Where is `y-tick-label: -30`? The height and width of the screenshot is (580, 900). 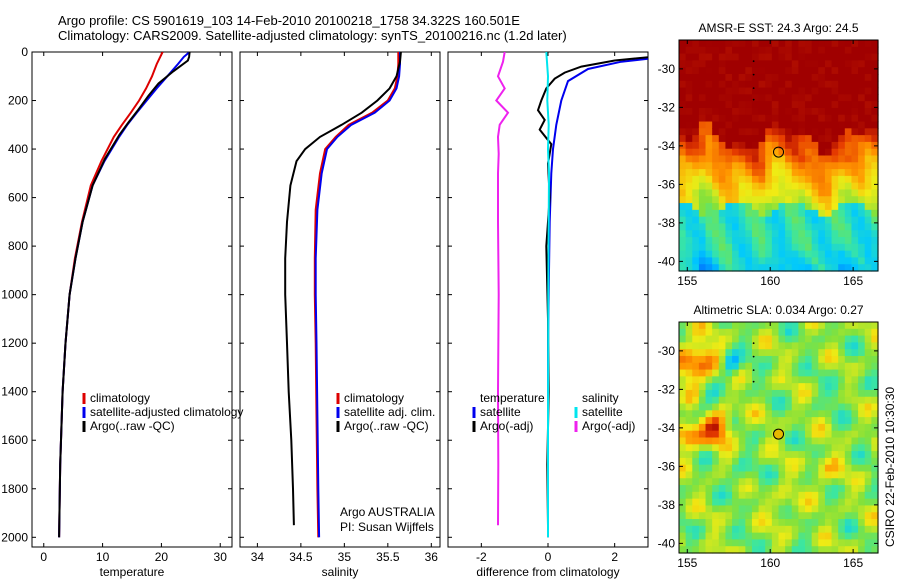 y-tick-label: -30 is located at coordinates (667, 351).